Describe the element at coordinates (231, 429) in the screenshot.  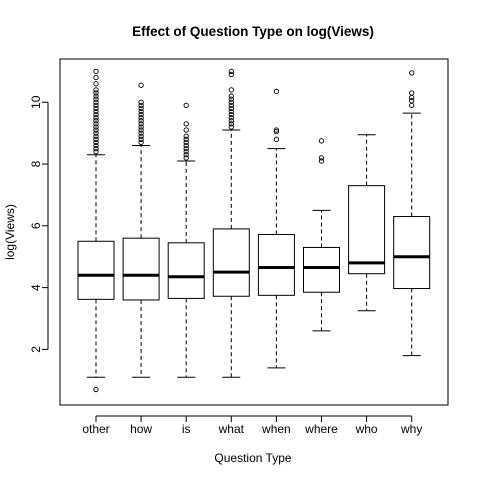
I see `x-tick-label: what` at that location.